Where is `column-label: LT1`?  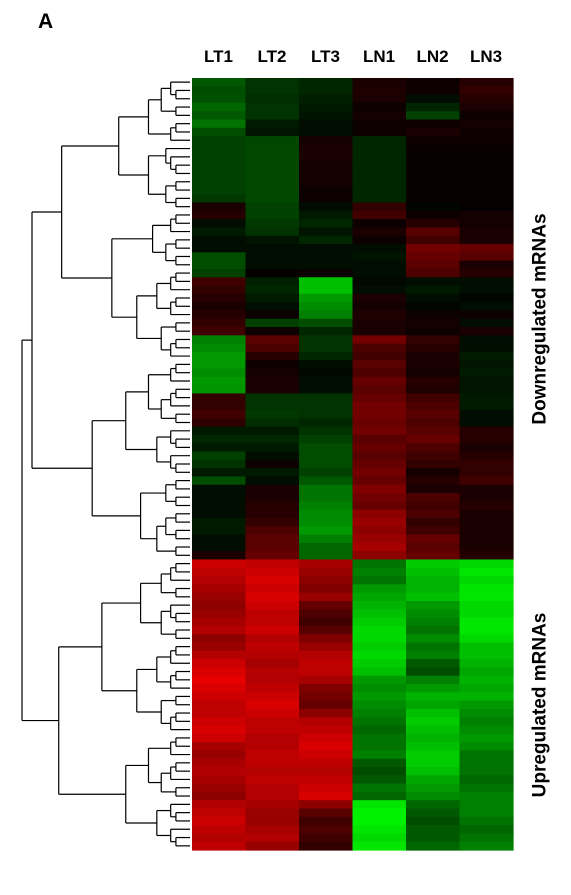 column-label: LT1 is located at coordinates (218, 56).